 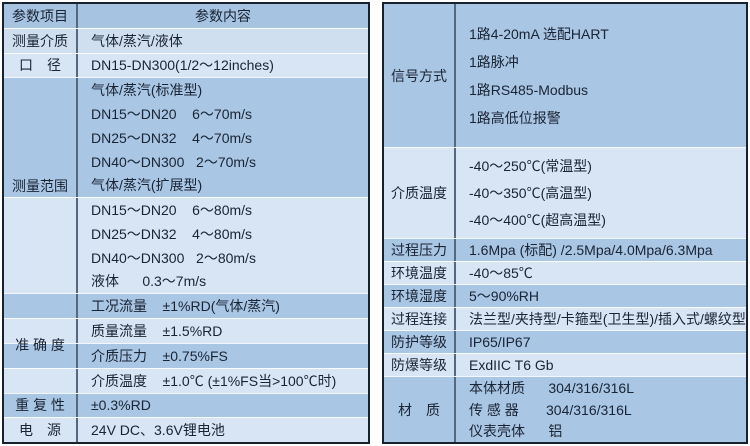 I want to click on cell-label: 过程压力, so click(x=420, y=250).